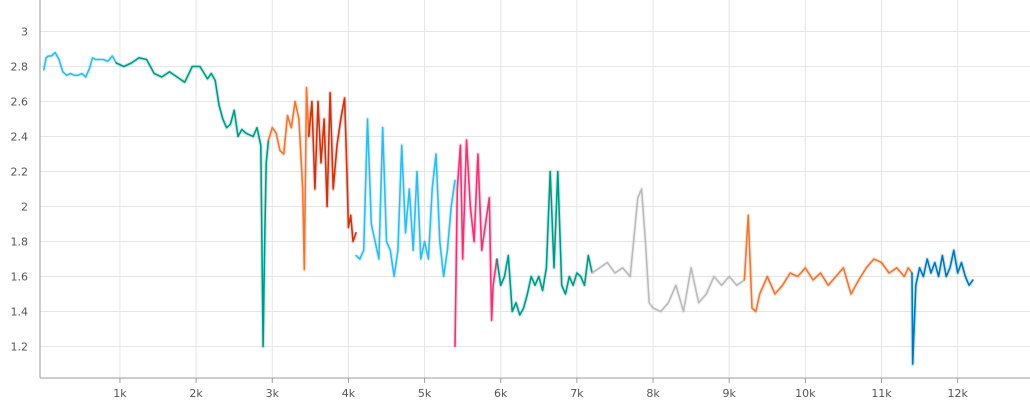 This screenshot has width=1030, height=400. I want to click on x-tick-label: 7k, so click(577, 393).